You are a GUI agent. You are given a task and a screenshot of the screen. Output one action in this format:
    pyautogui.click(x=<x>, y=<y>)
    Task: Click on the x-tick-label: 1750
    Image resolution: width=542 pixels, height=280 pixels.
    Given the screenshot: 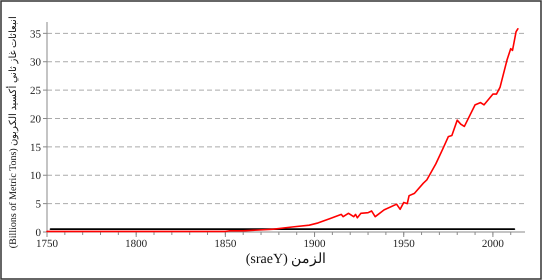 What is the action you would take?
    pyautogui.click(x=47, y=244)
    